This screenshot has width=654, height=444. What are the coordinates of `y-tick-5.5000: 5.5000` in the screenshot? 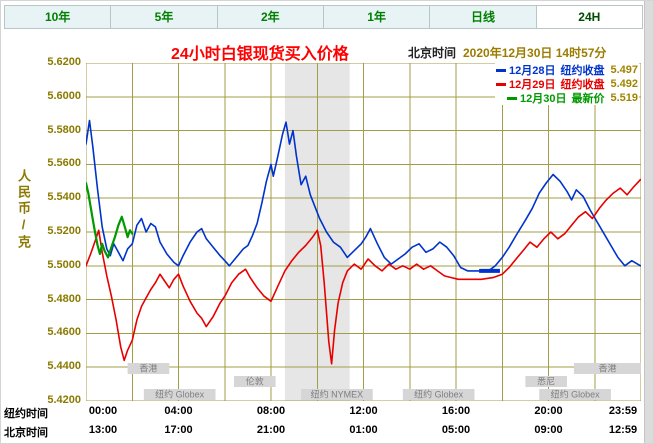 It's located at (64, 264).